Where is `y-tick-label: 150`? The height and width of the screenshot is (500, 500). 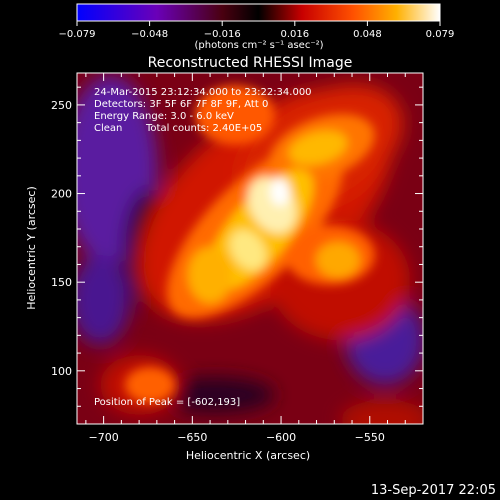 y-tick-label: 150 is located at coordinates (61, 282).